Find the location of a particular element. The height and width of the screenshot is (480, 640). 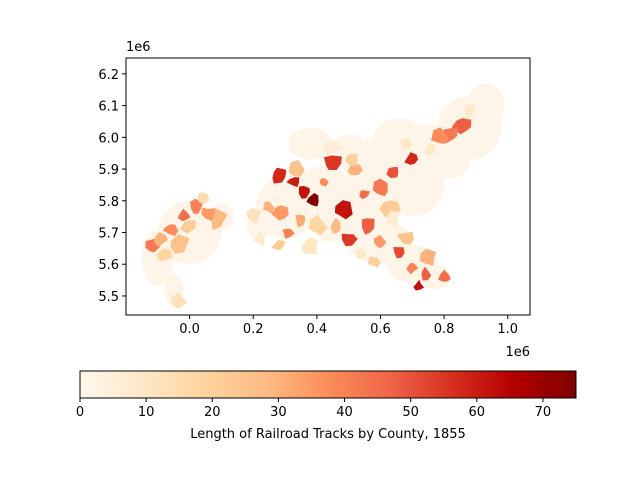

colorbar-tick-label: 50 is located at coordinates (410, 412).